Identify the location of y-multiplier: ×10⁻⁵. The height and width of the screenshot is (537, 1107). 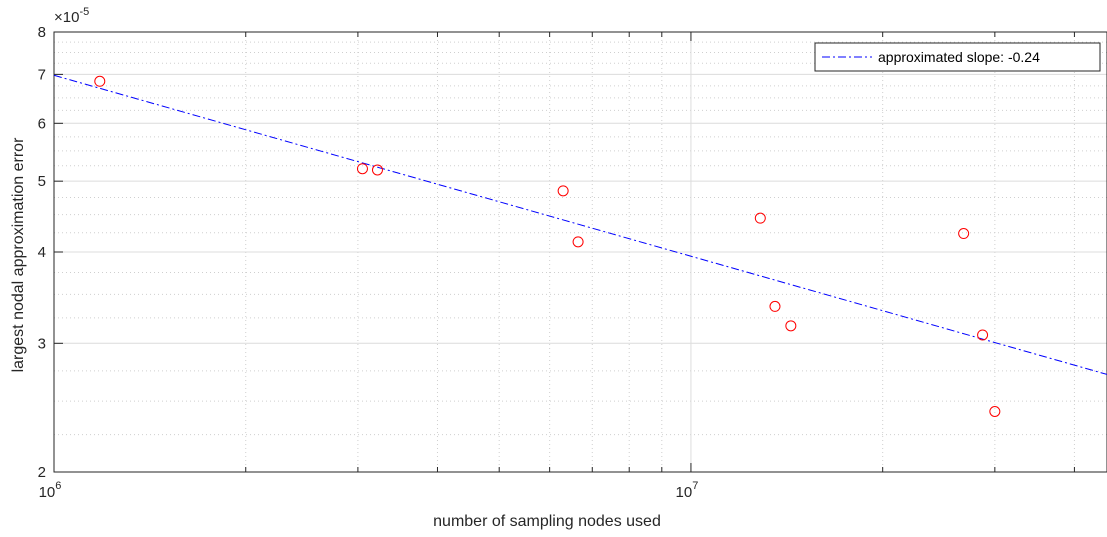
(71, 16).